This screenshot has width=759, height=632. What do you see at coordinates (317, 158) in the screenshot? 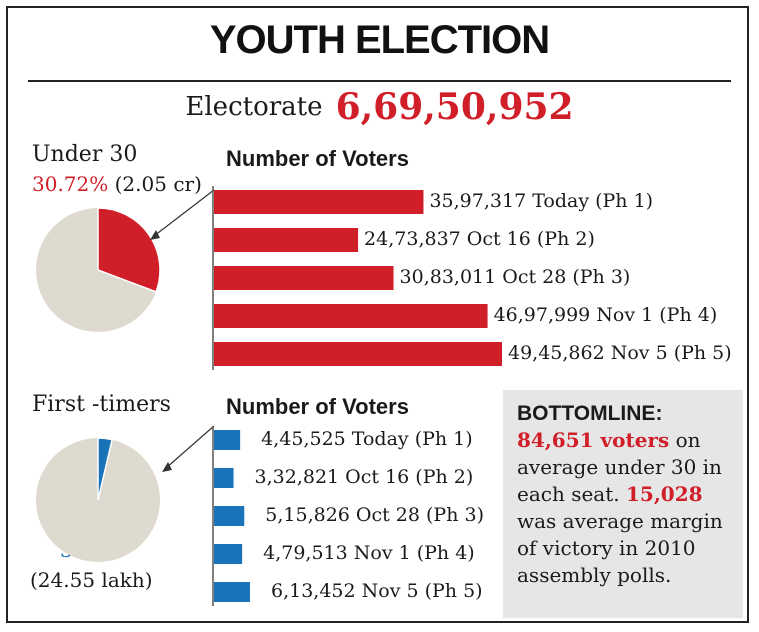
I see `top-bar-chart-title: Number of Voters` at bounding box center [317, 158].